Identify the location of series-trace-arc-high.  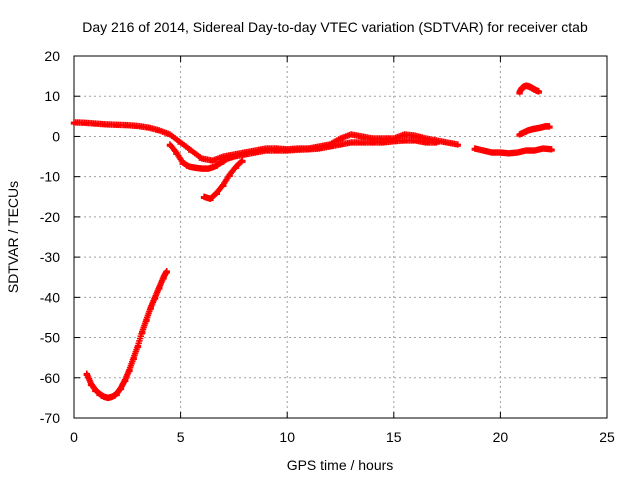
(529, 89).